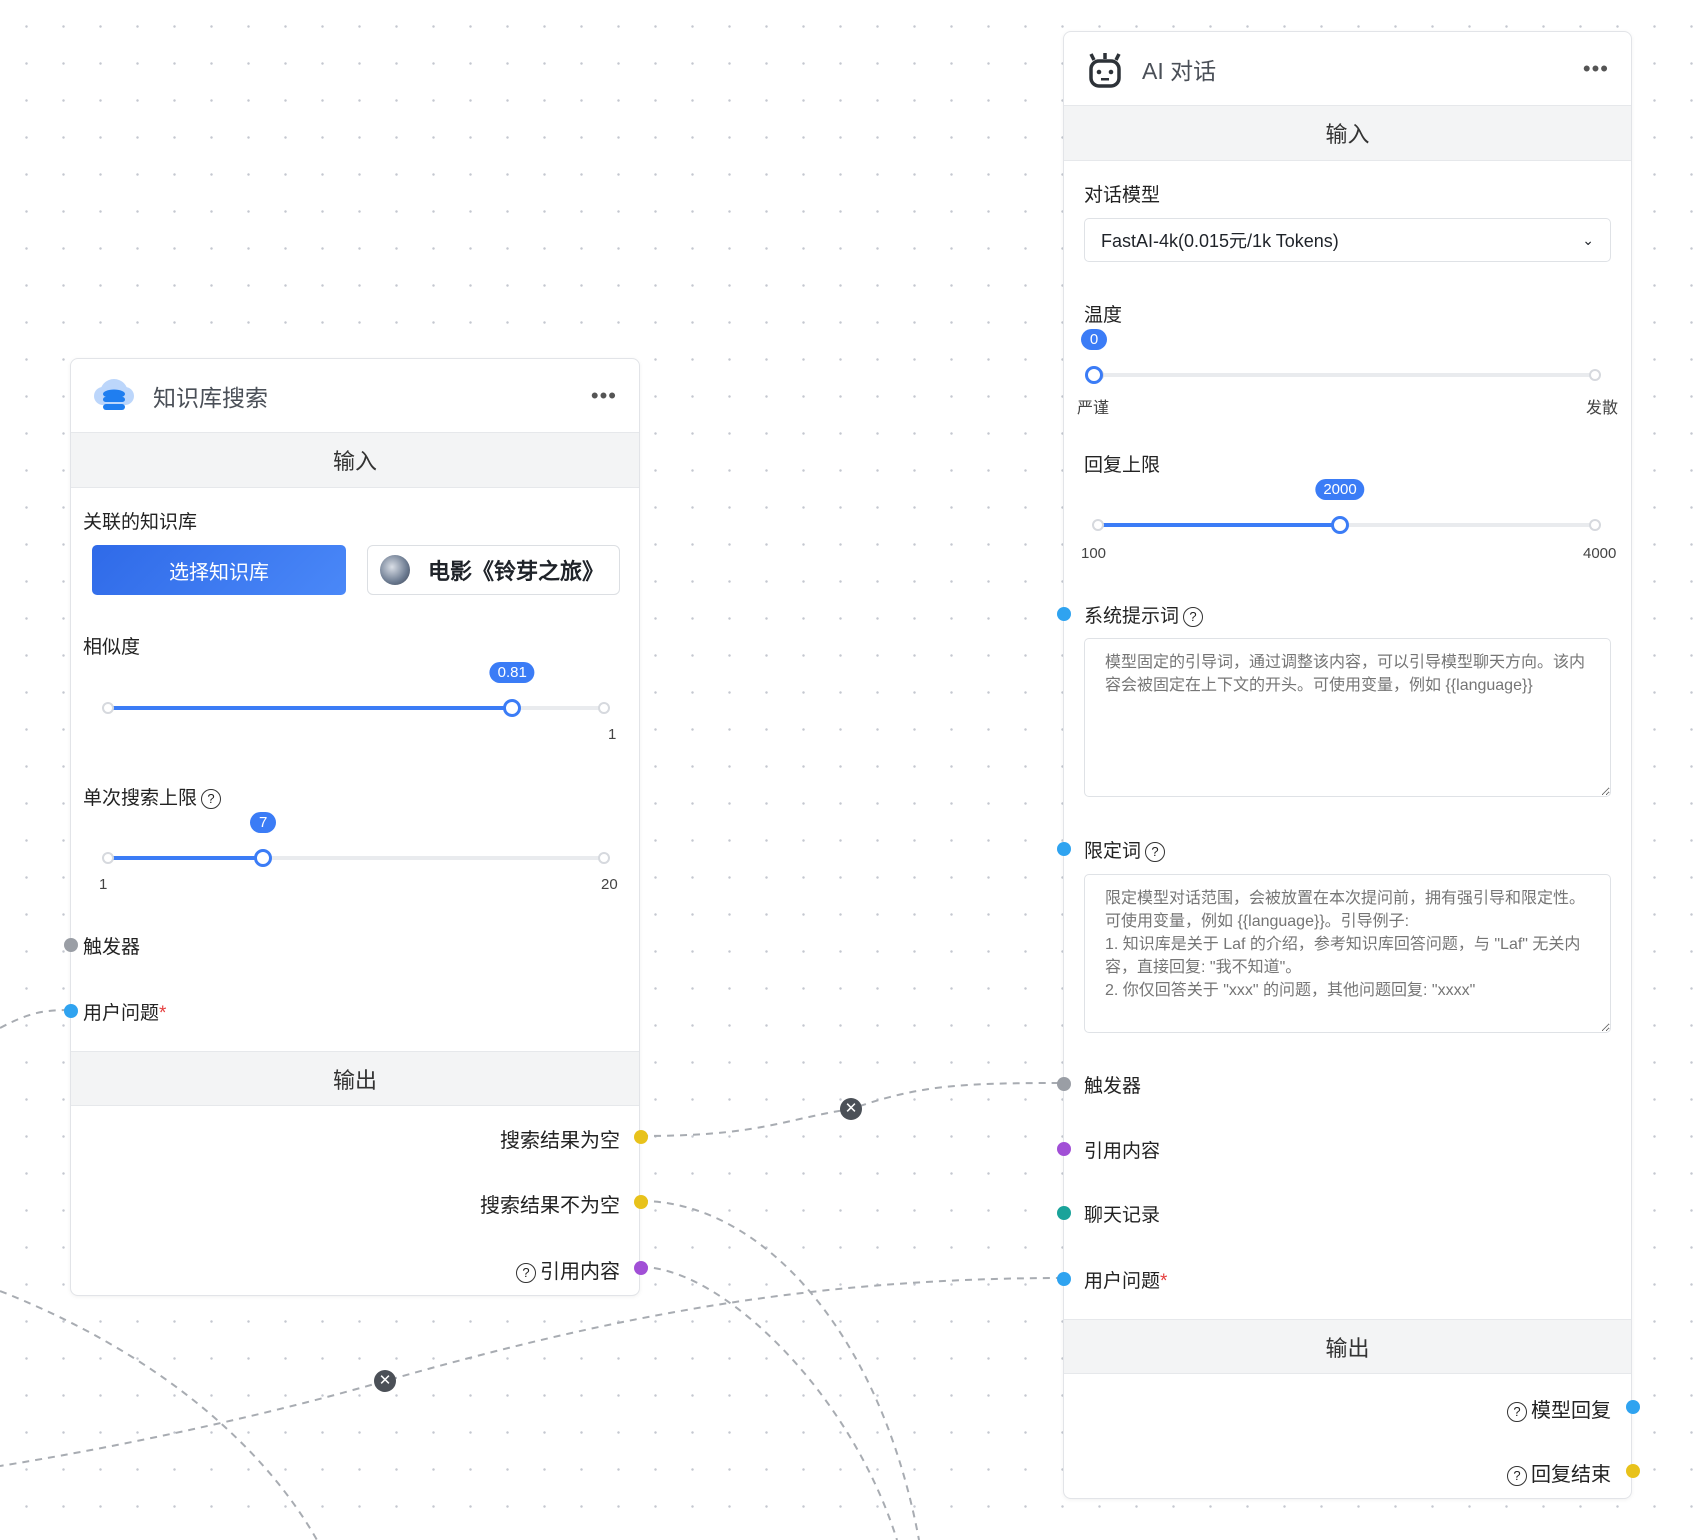 The width and height of the screenshot is (1706, 1540). What do you see at coordinates (263, 822) in the screenshot?
I see `slider-value-bubble: 7` at bounding box center [263, 822].